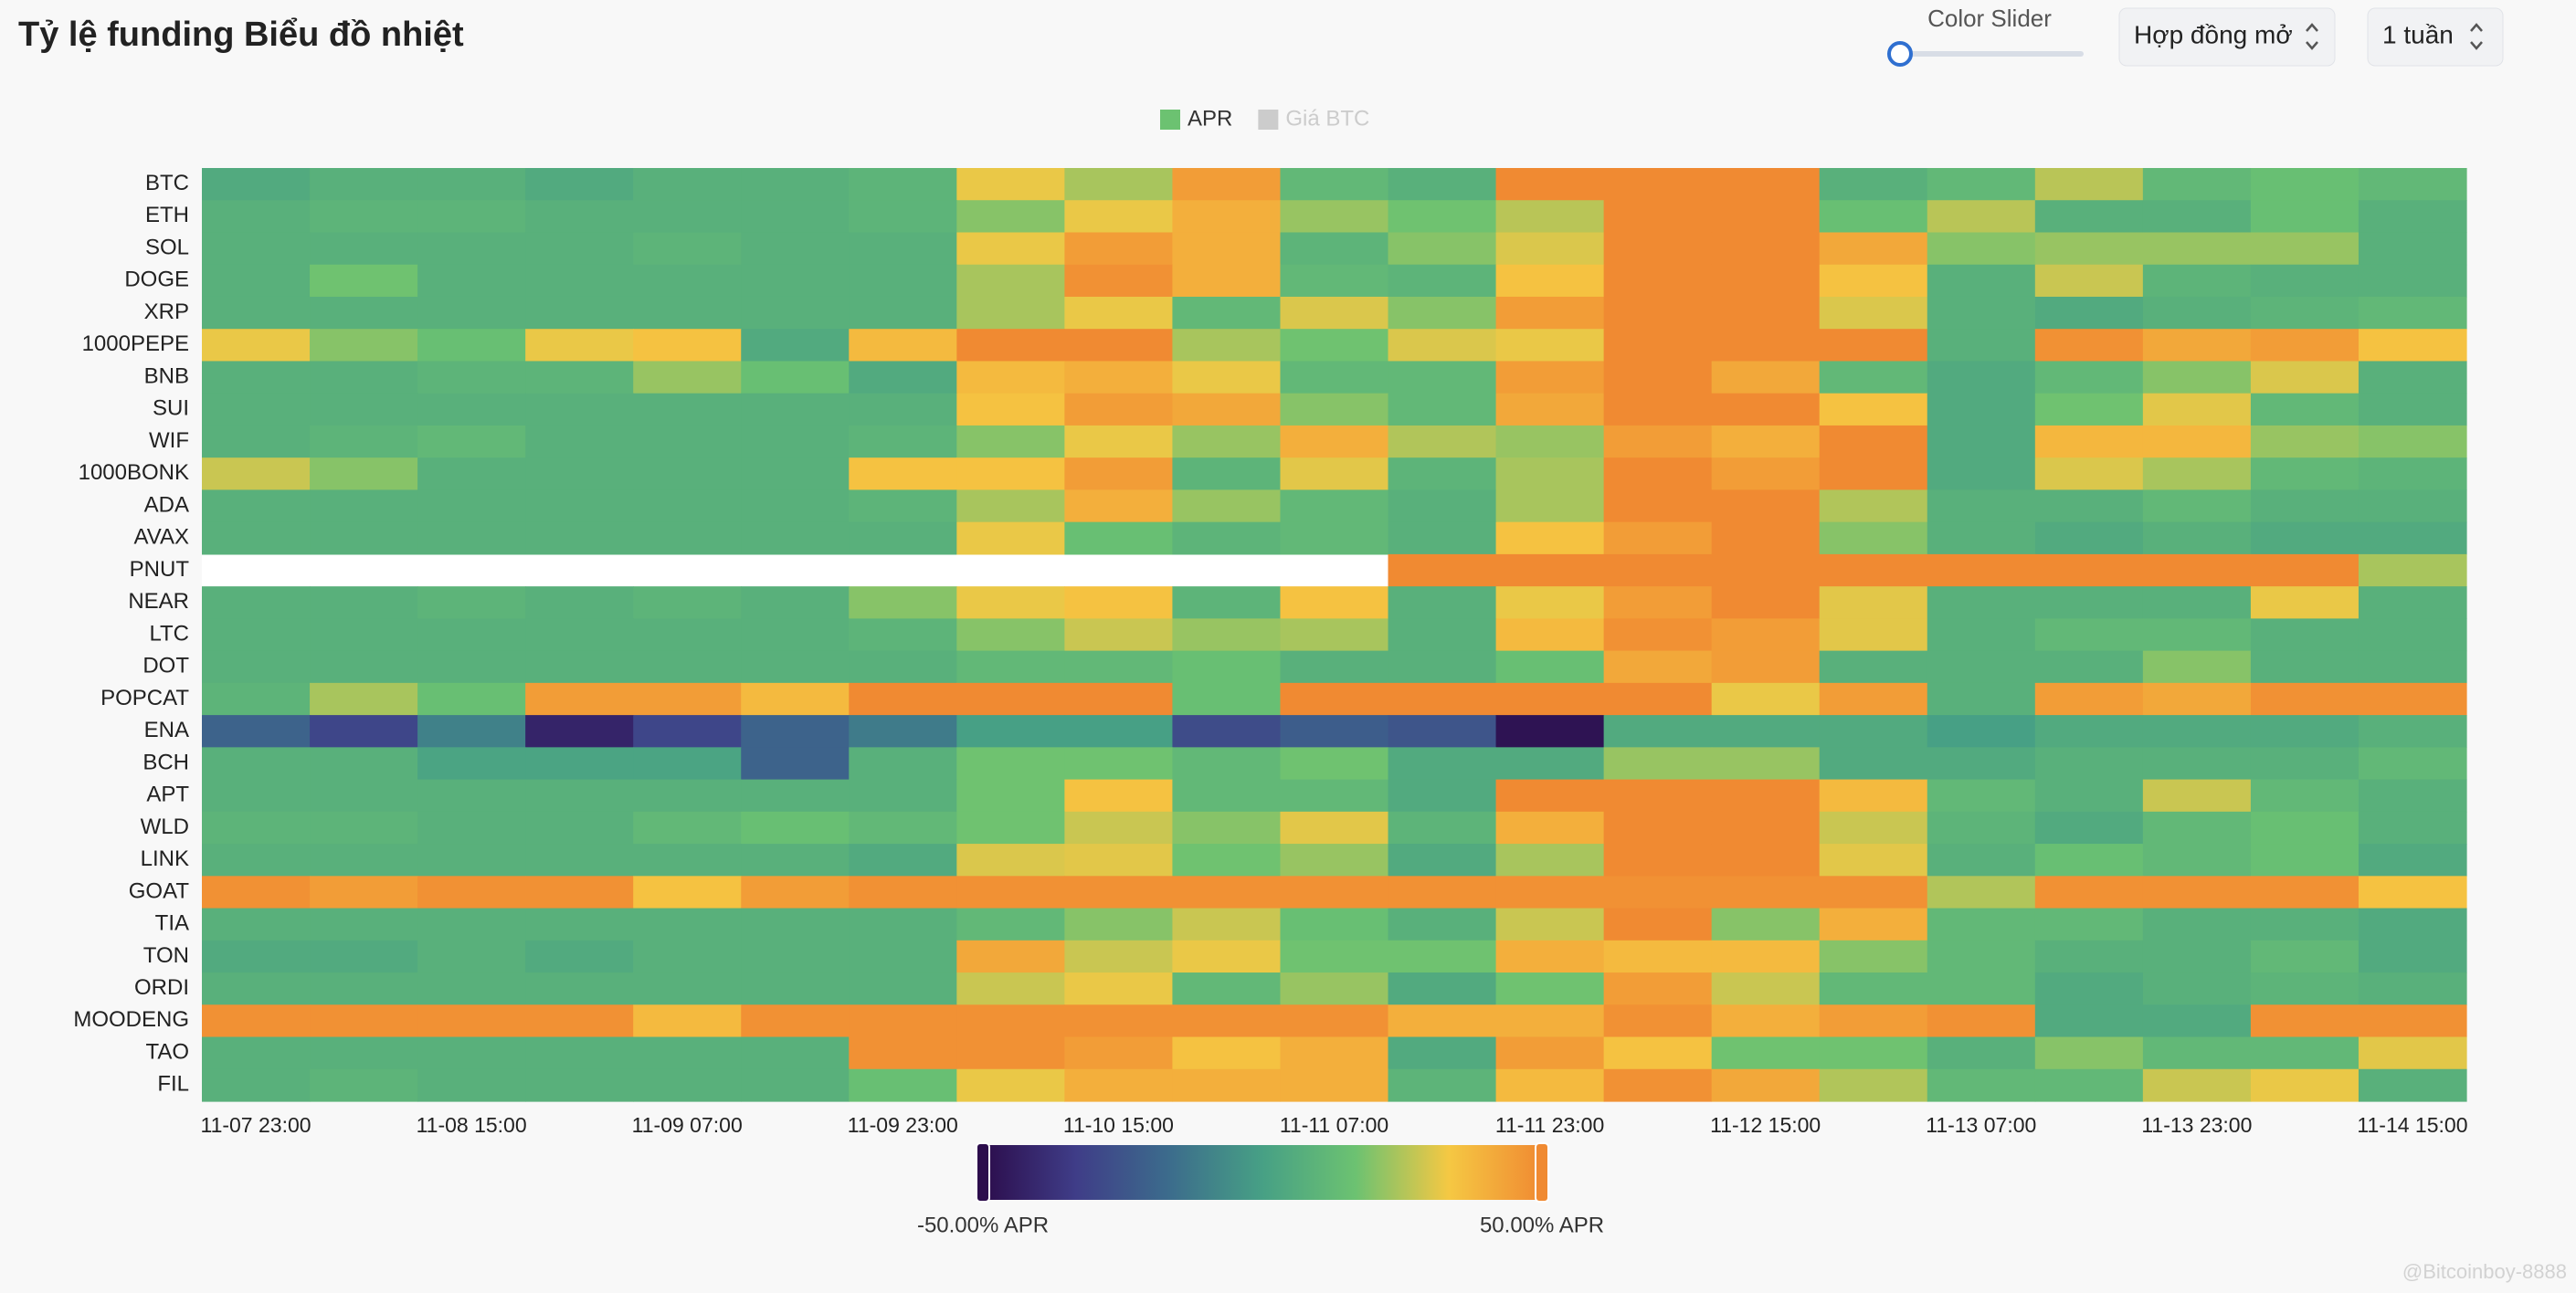 This screenshot has width=2576, height=1293. Describe the element at coordinates (1900, 54) in the screenshot. I see `slider-knob` at that location.